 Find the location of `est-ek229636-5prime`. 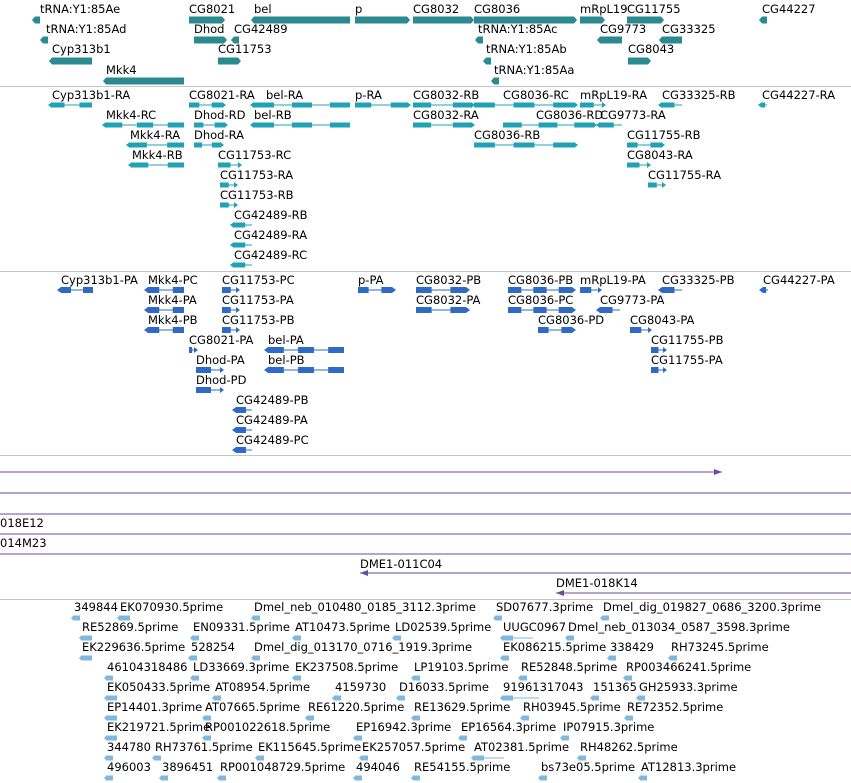

est-ek229636-5prime is located at coordinates (85, 658).